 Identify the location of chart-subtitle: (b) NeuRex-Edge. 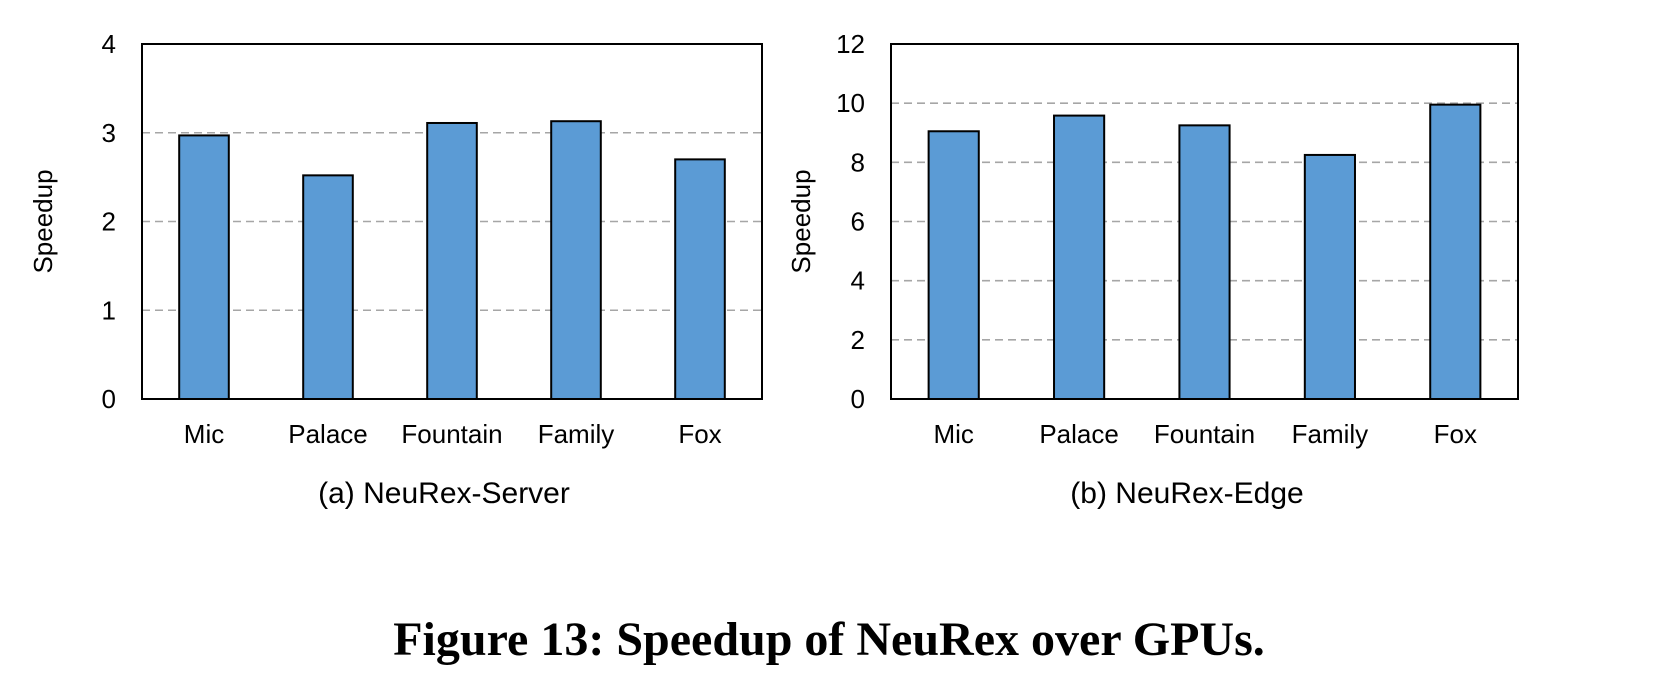
(1186, 493).